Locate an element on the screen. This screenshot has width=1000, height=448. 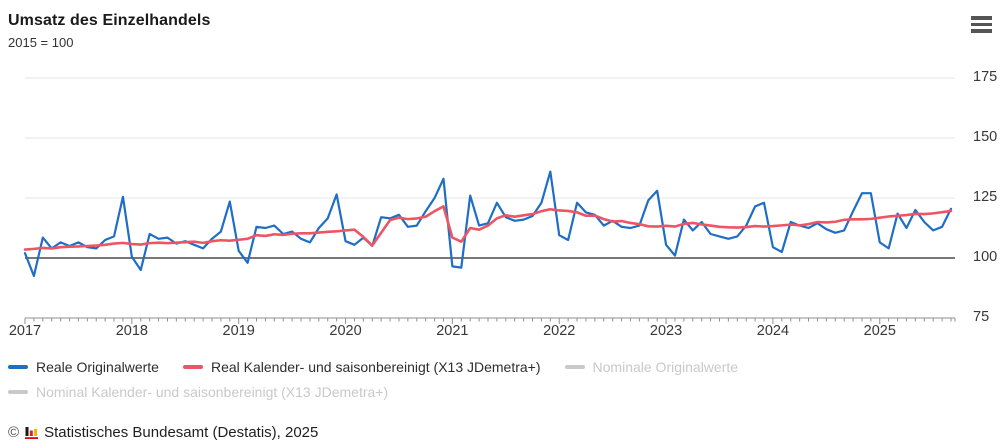
x-axis-label-2023: 2023 is located at coordinates (666, 331).